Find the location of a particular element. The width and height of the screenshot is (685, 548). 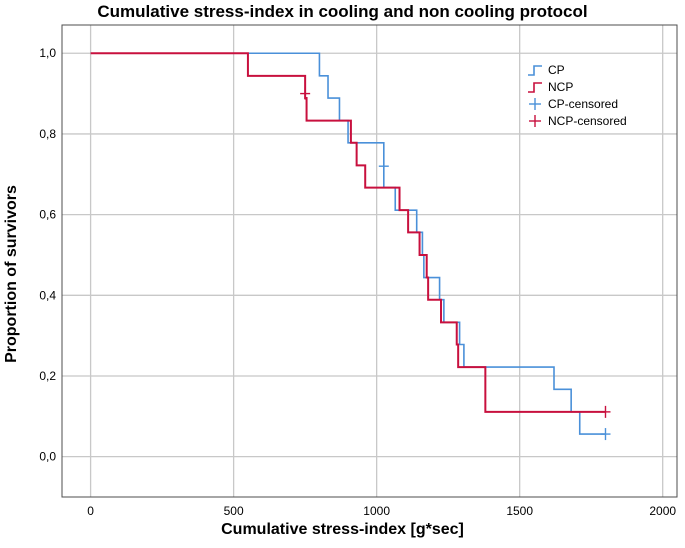

y-axis-label: Proportion of survivors is located at coordinates (11, 274).